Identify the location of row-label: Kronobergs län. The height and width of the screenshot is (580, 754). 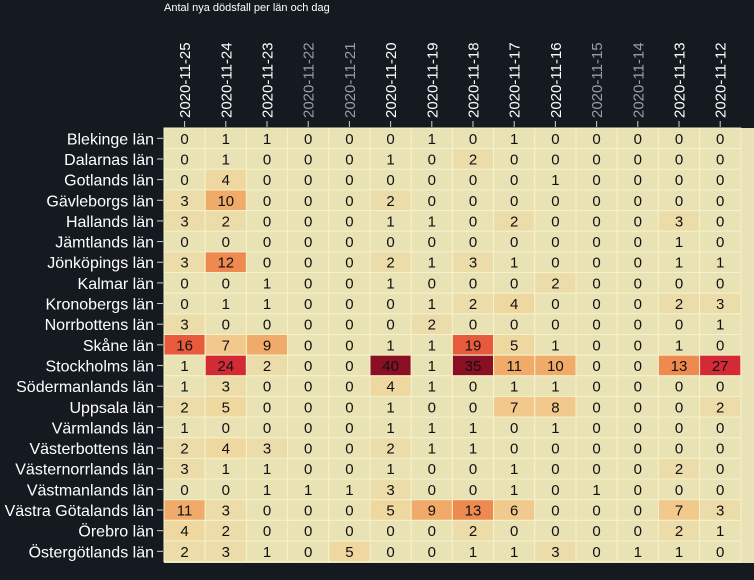
(99, 305).